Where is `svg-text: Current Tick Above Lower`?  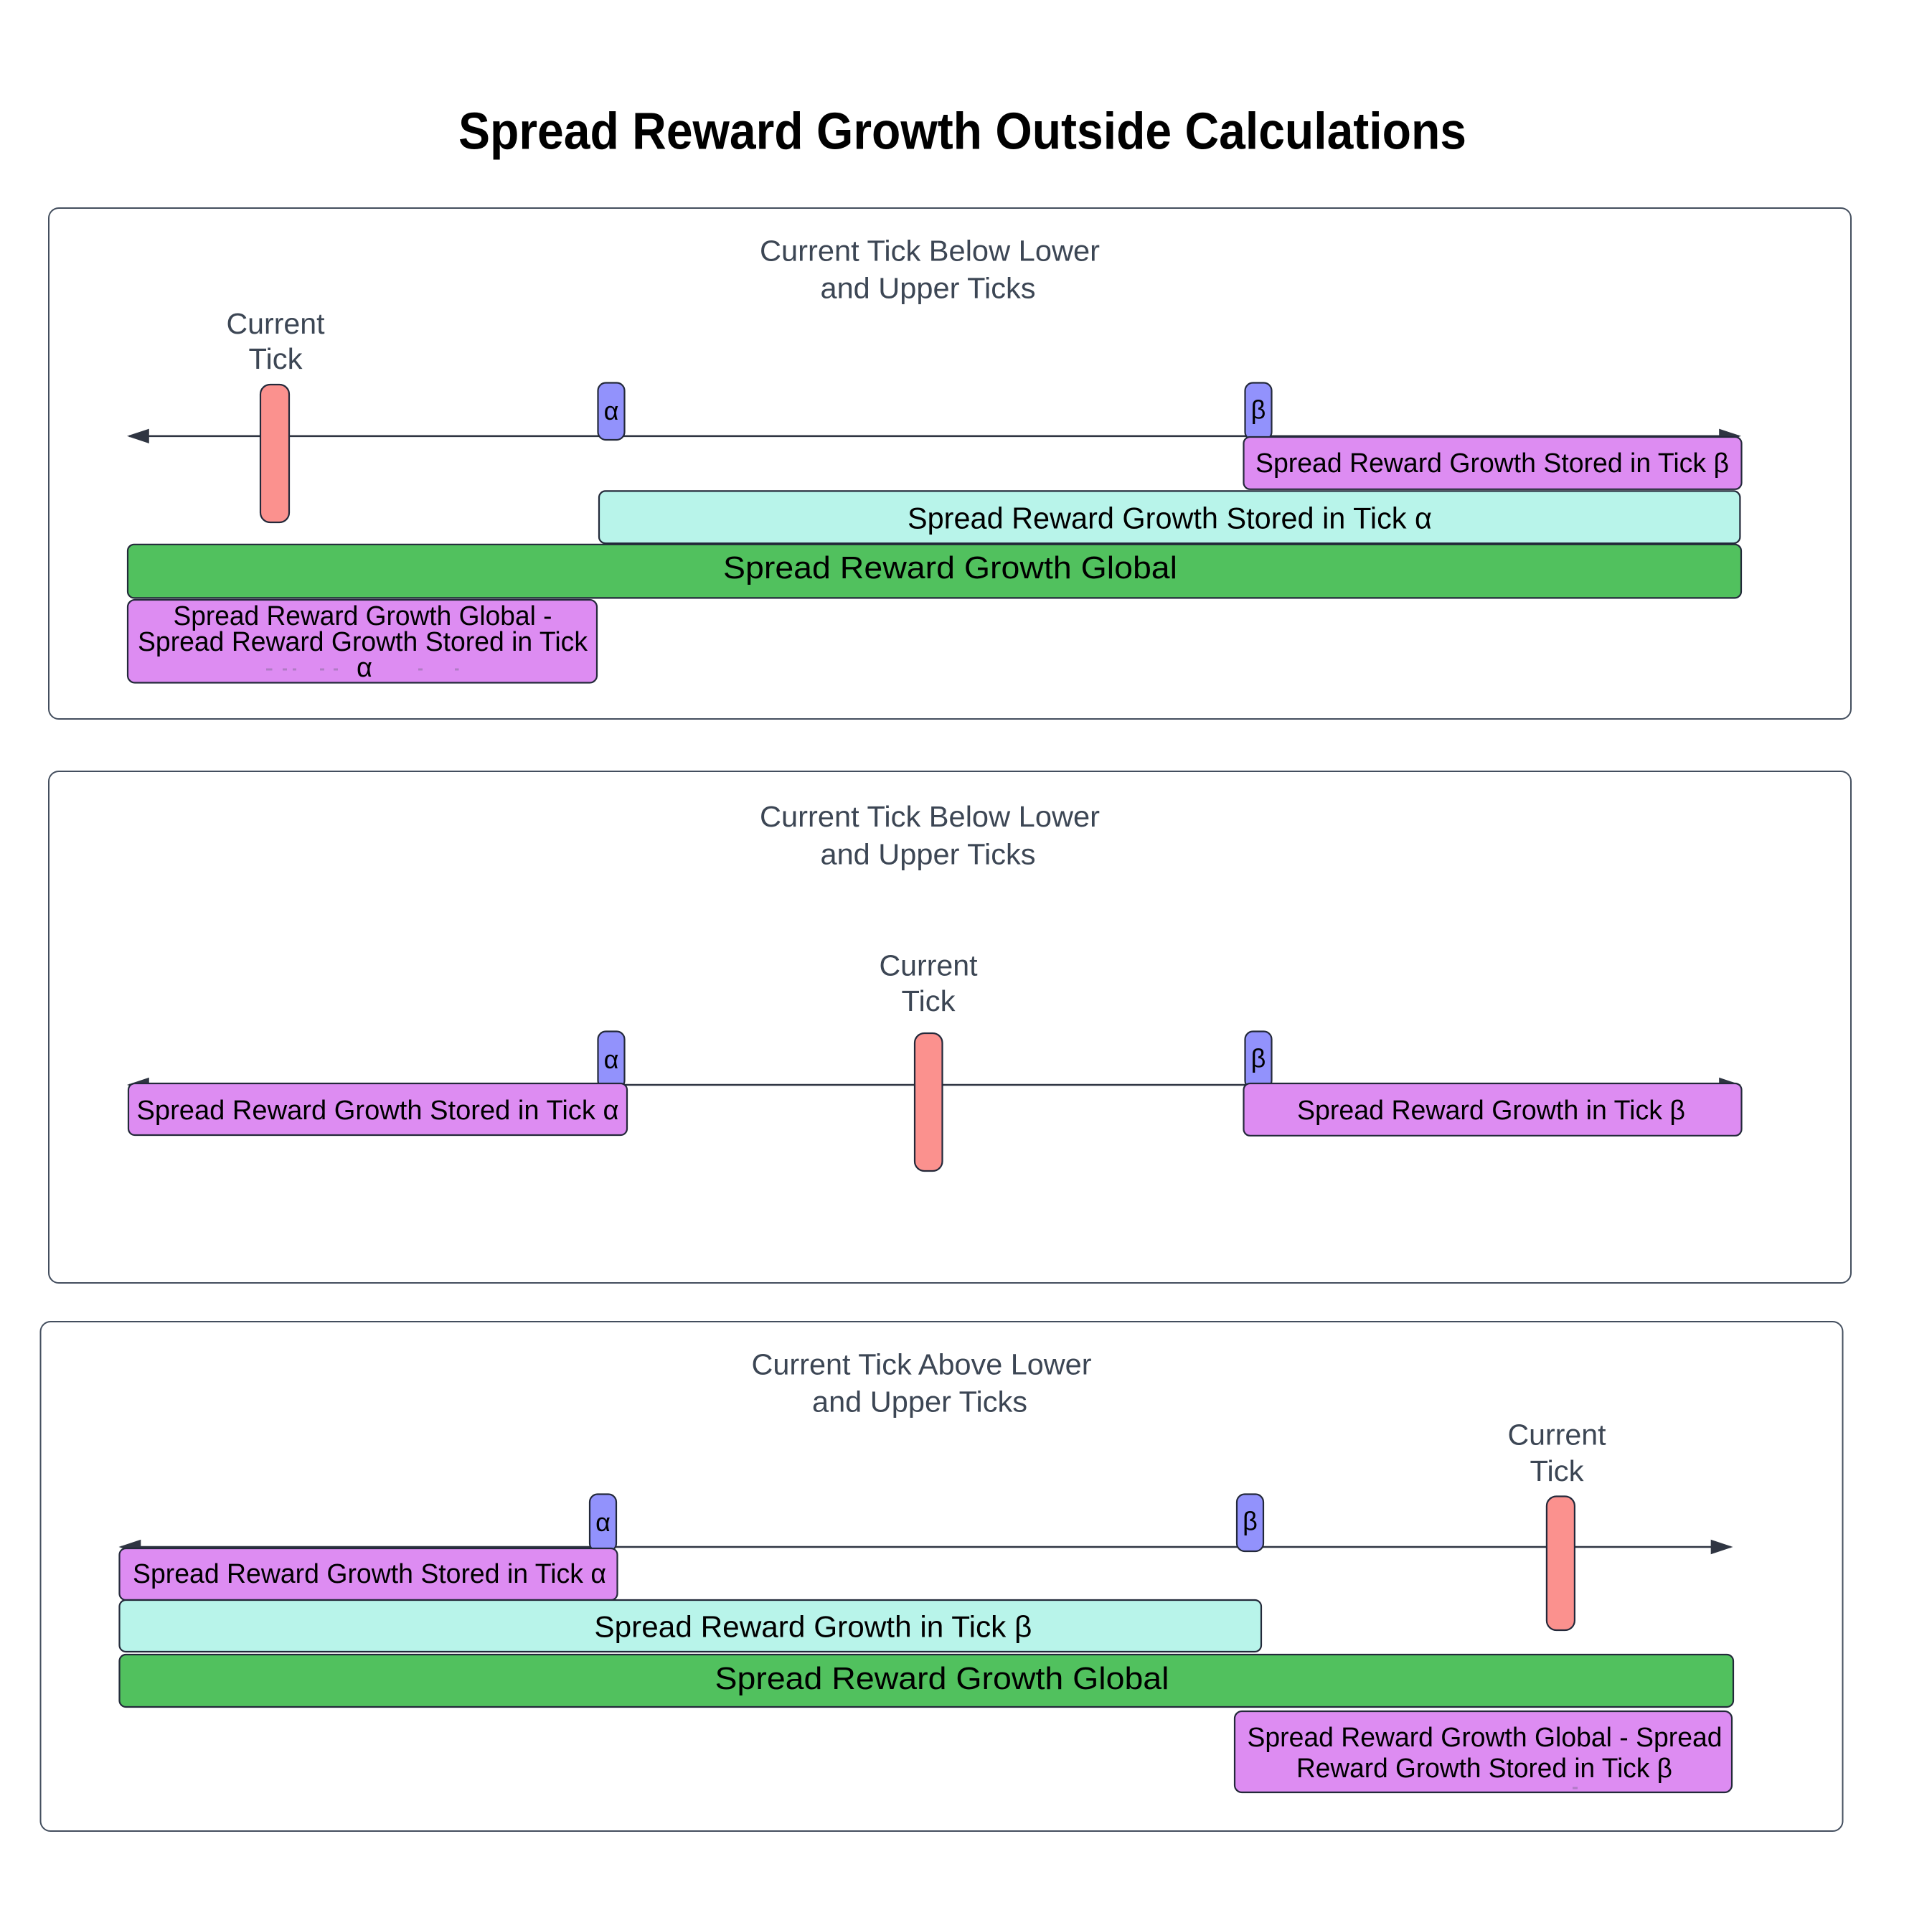 svg-text: Current Tick Above Lower is located at coordinates (922, 1364).